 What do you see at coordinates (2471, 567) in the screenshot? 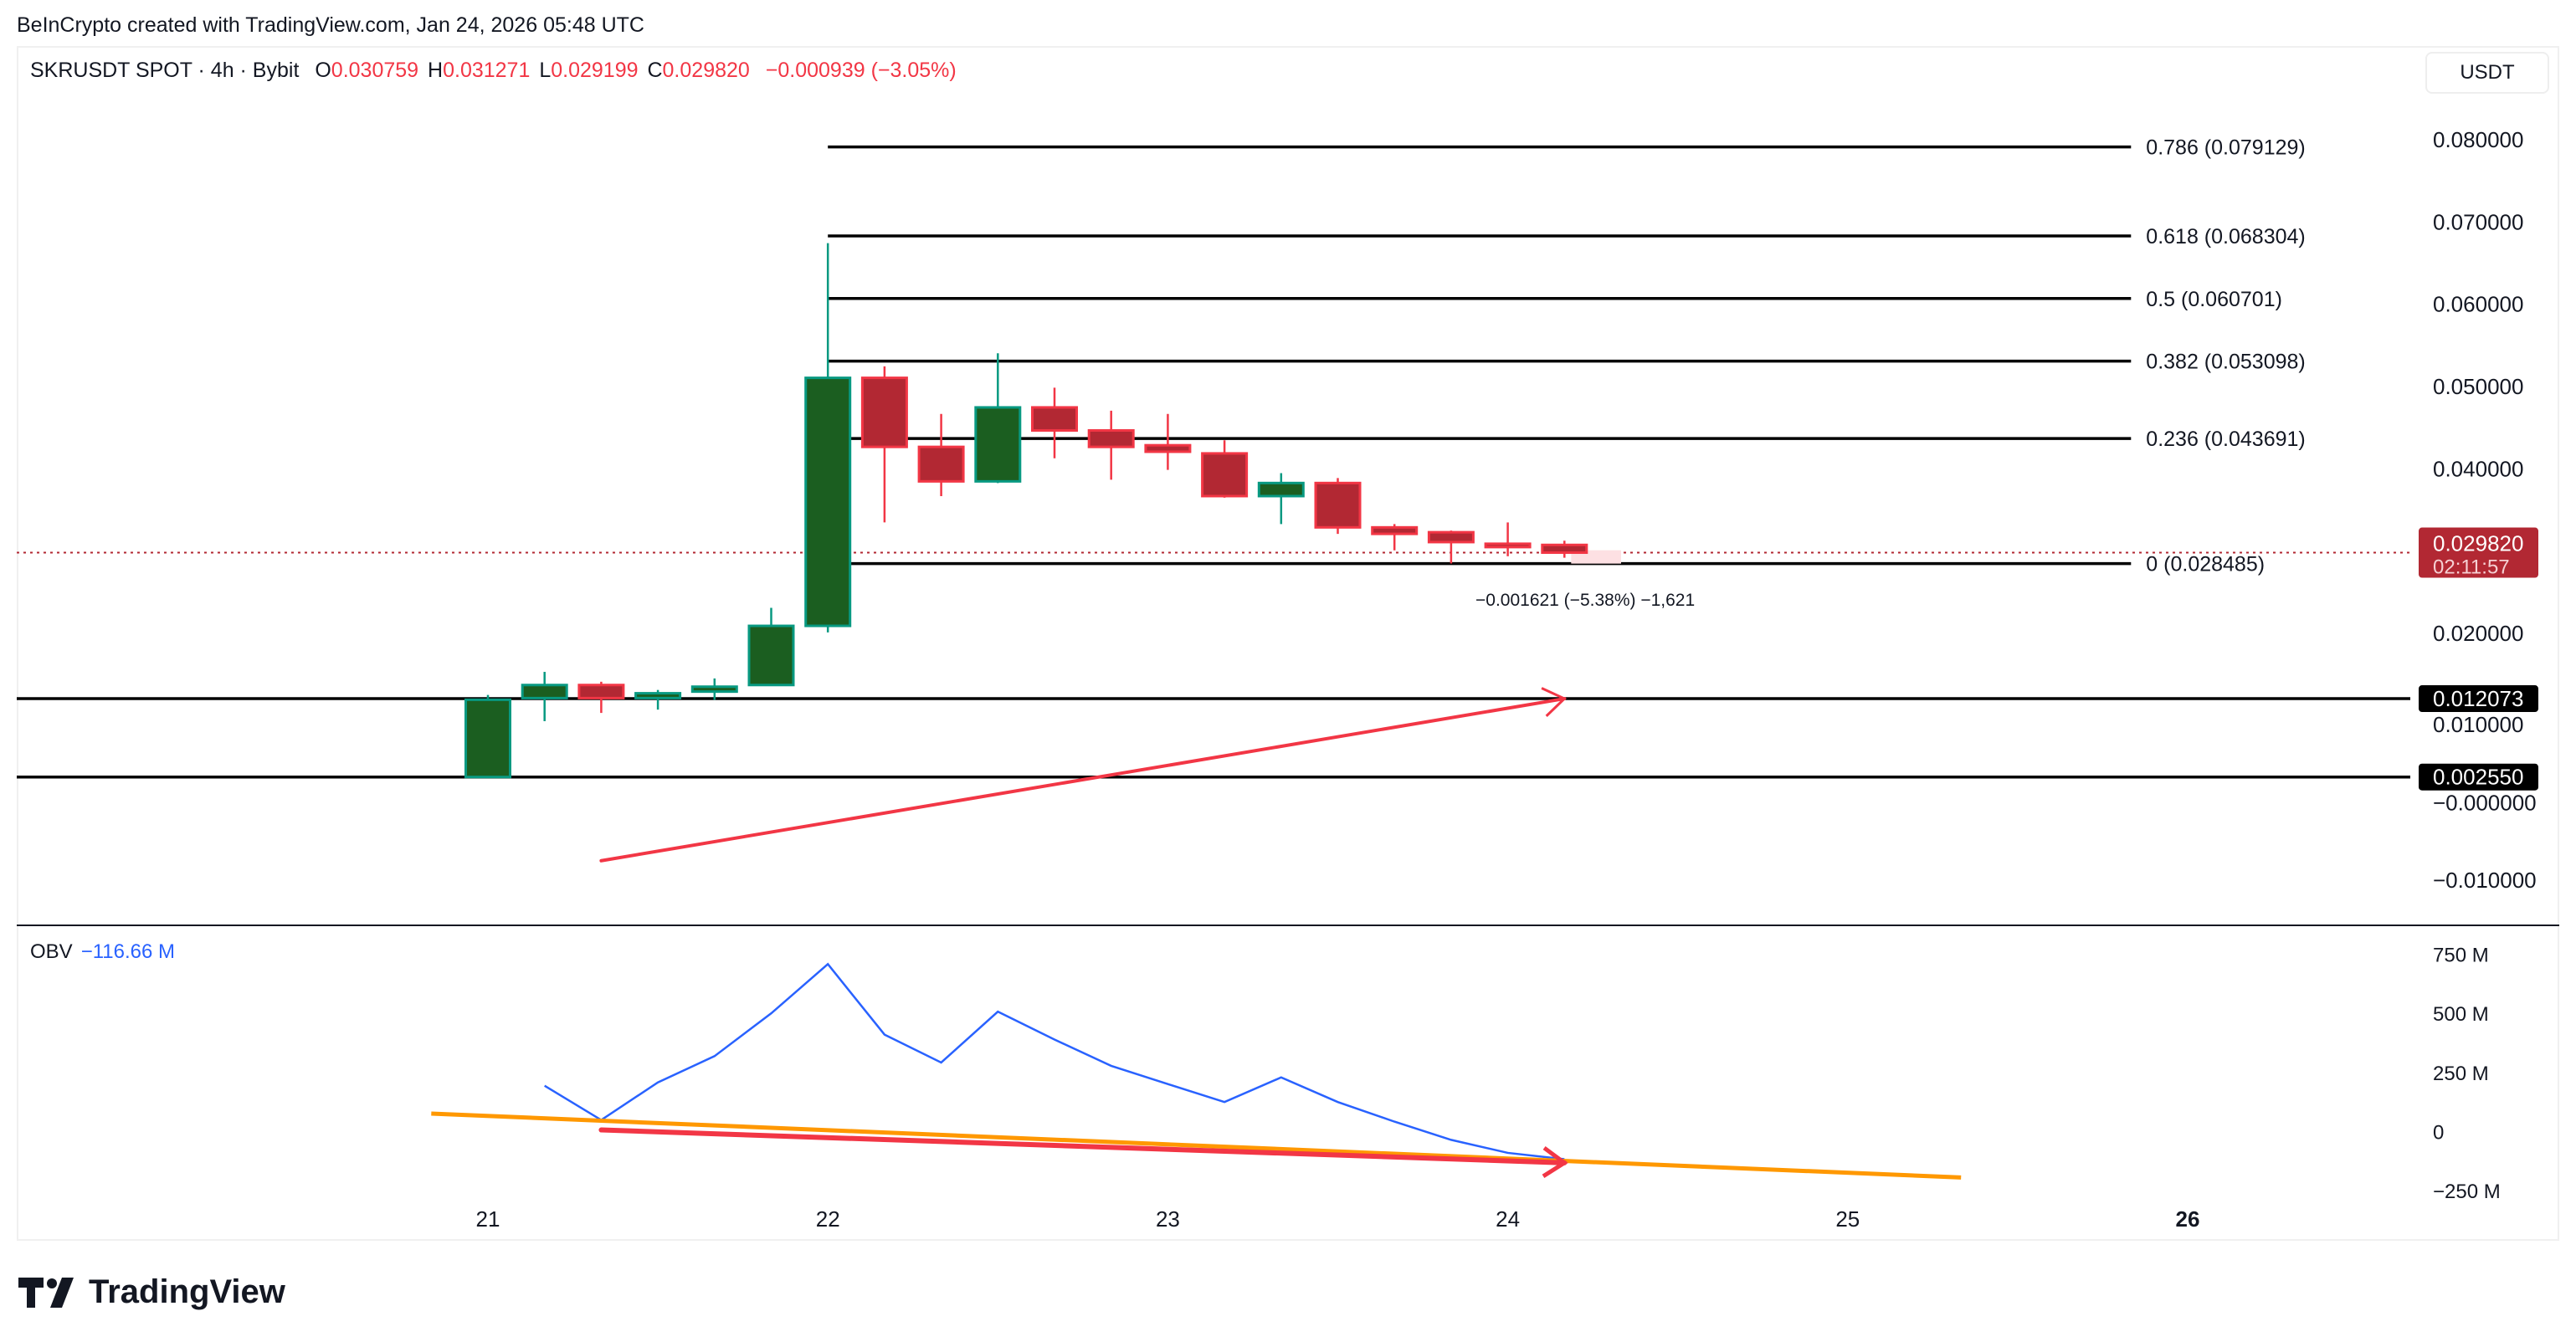
I see `bar-countdown-label: 02:11:57` at bounding box center [2471, 567].